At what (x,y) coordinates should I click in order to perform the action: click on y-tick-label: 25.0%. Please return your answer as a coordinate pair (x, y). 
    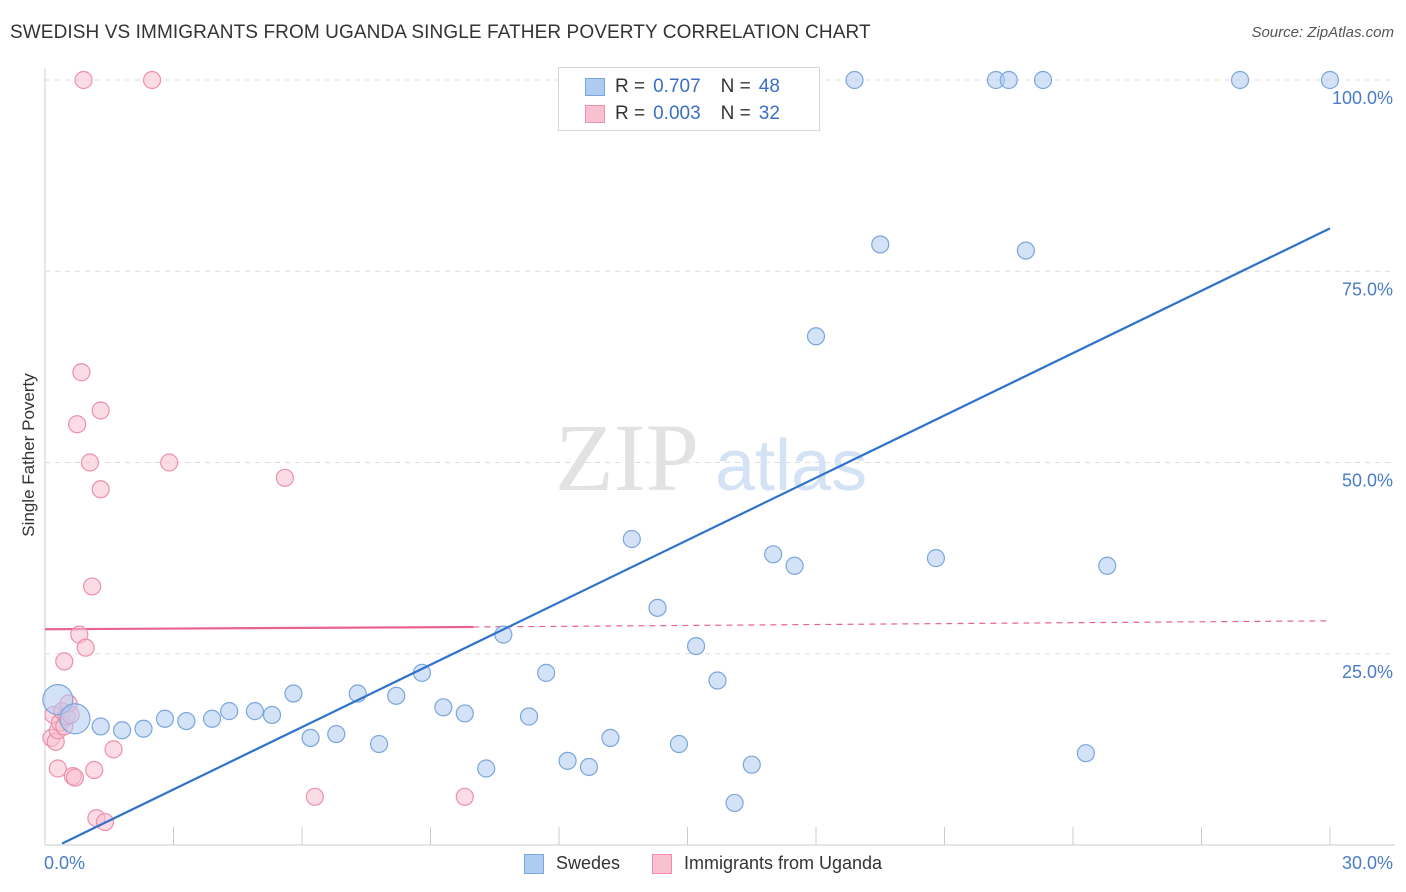
    Looking at the image, I should click on (1367, 672).